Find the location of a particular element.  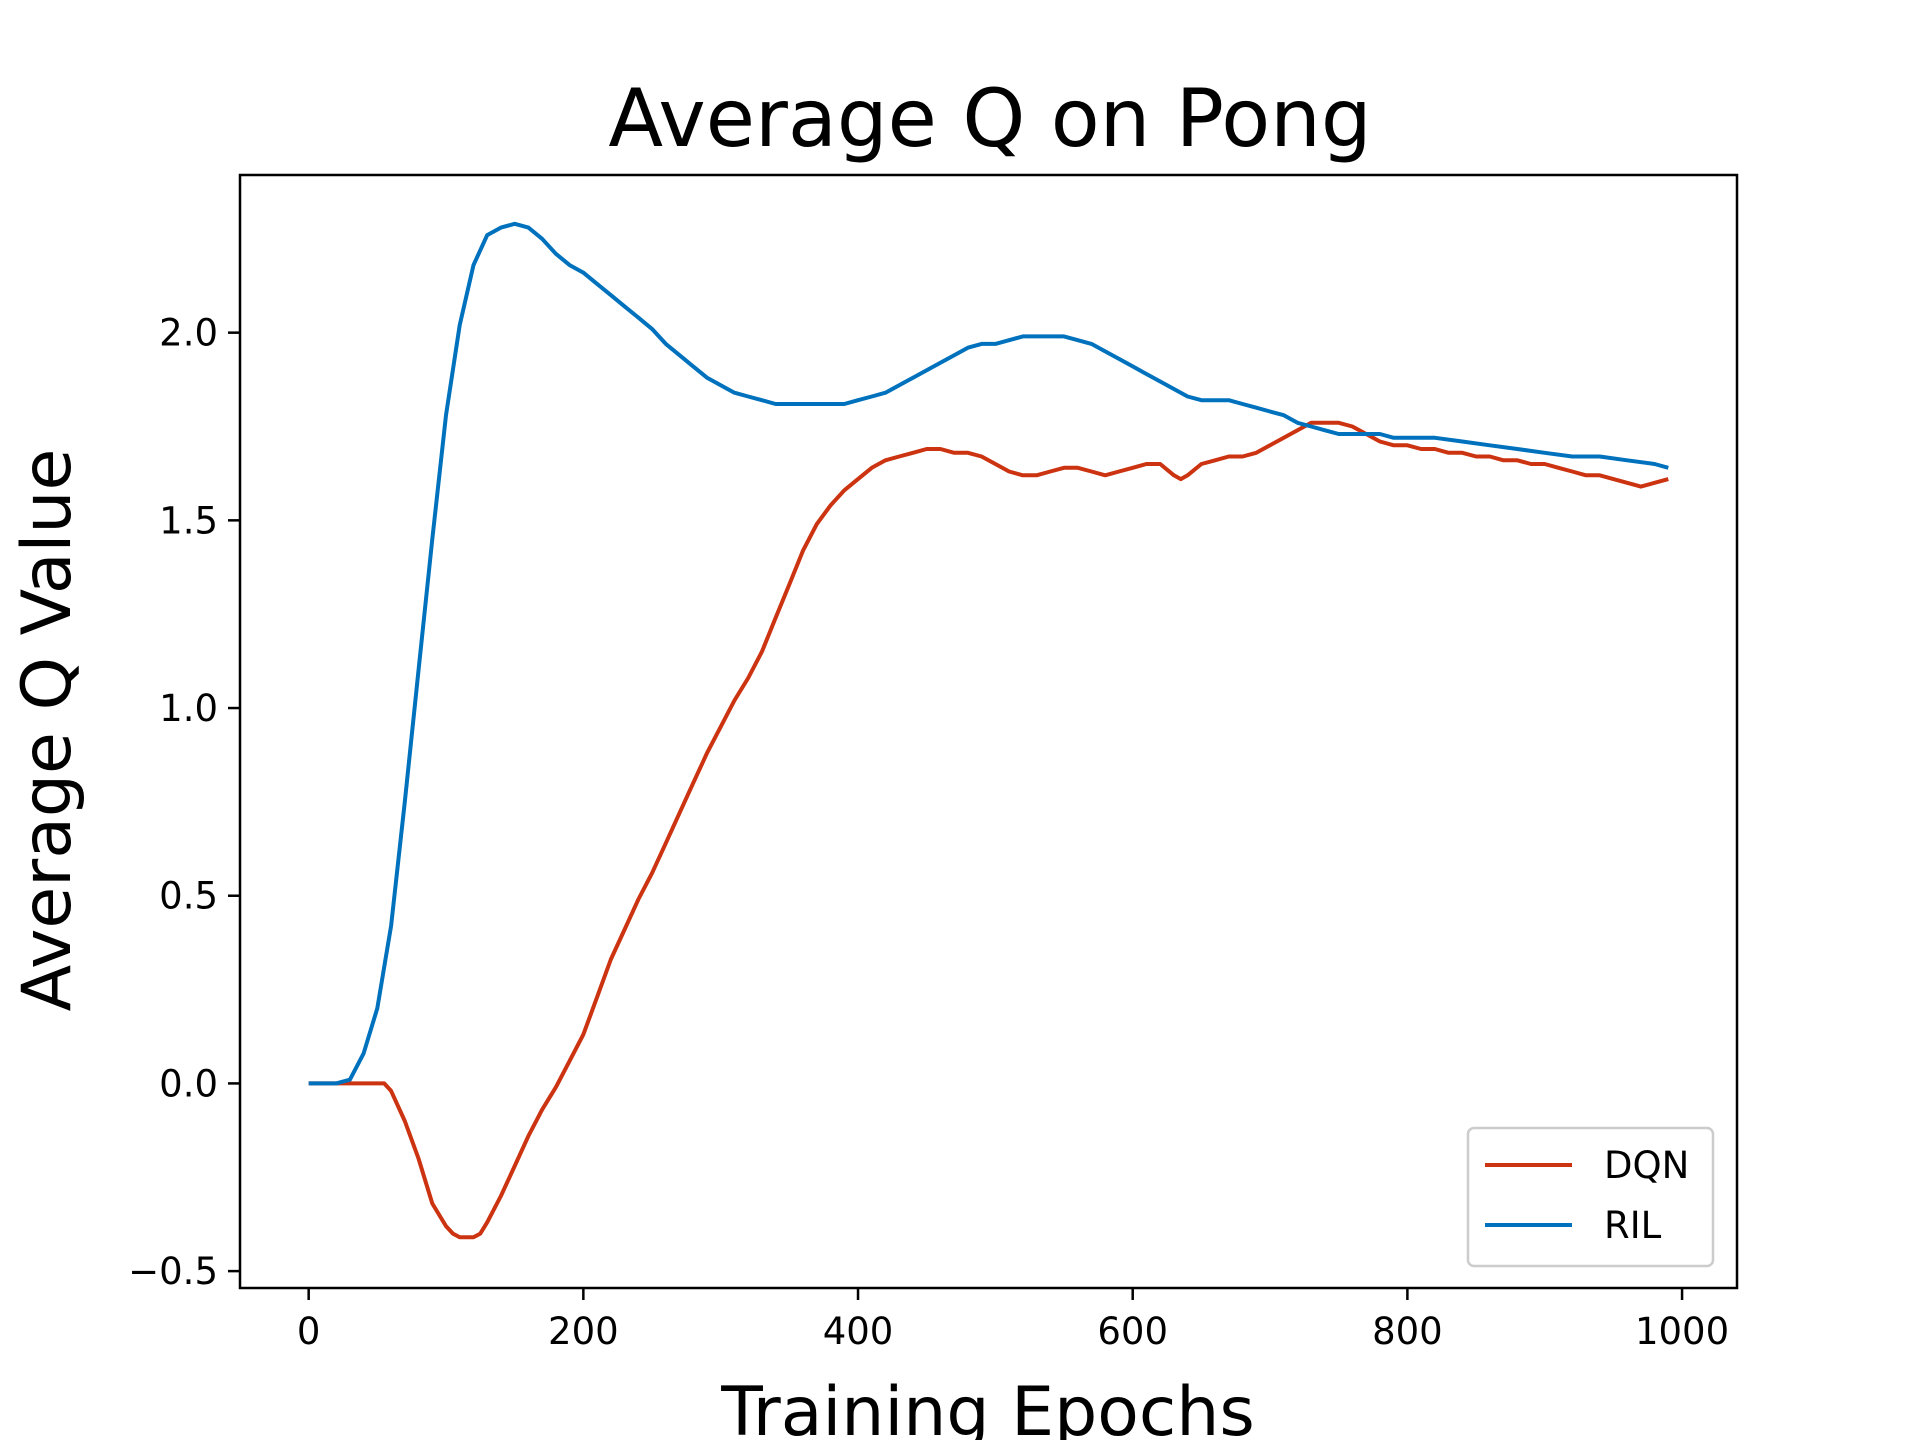

y-tick-label: 1.0 is located at coordinates (188, 708).